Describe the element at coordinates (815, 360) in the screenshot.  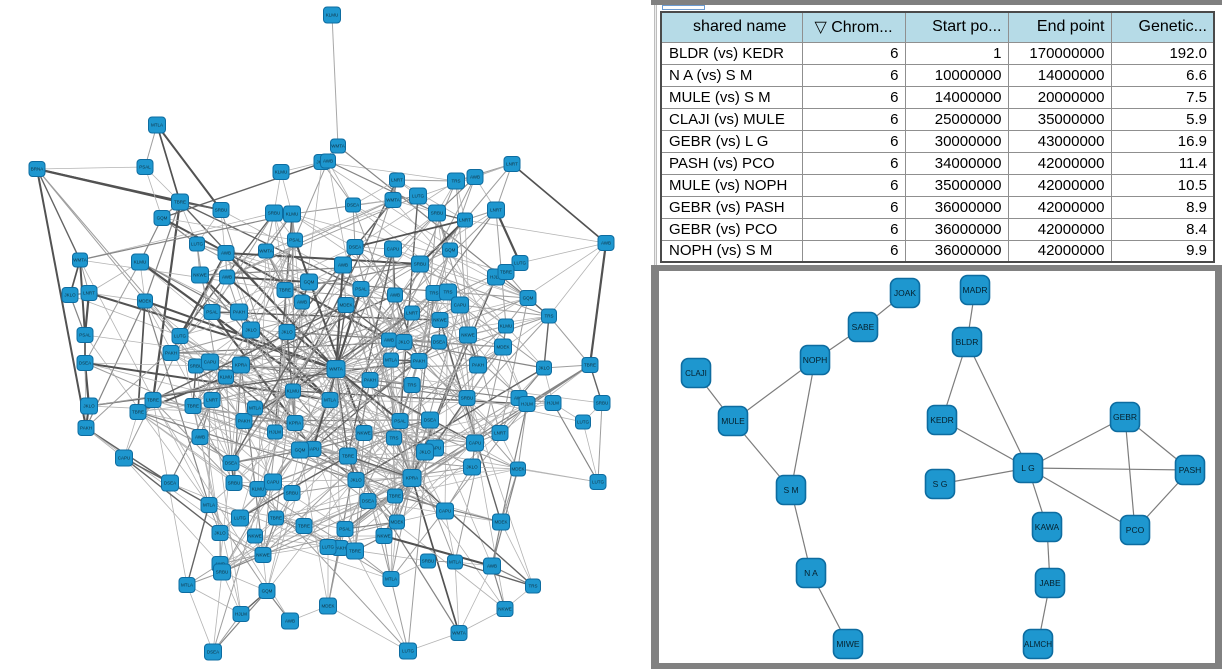
I see `svg-text: NOPH` at that location.